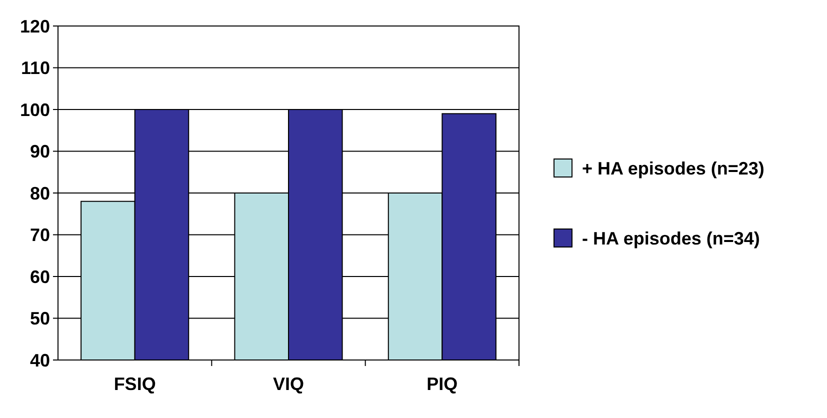 Image resolution: width=827 pixels, height=418 pixels. I want to click on y-tick-label: 120, so click(35, 26).